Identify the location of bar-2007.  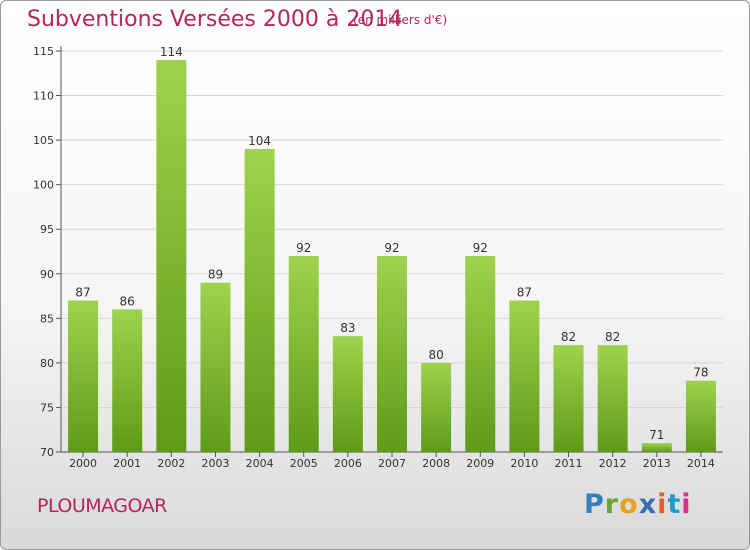
(392, 353).